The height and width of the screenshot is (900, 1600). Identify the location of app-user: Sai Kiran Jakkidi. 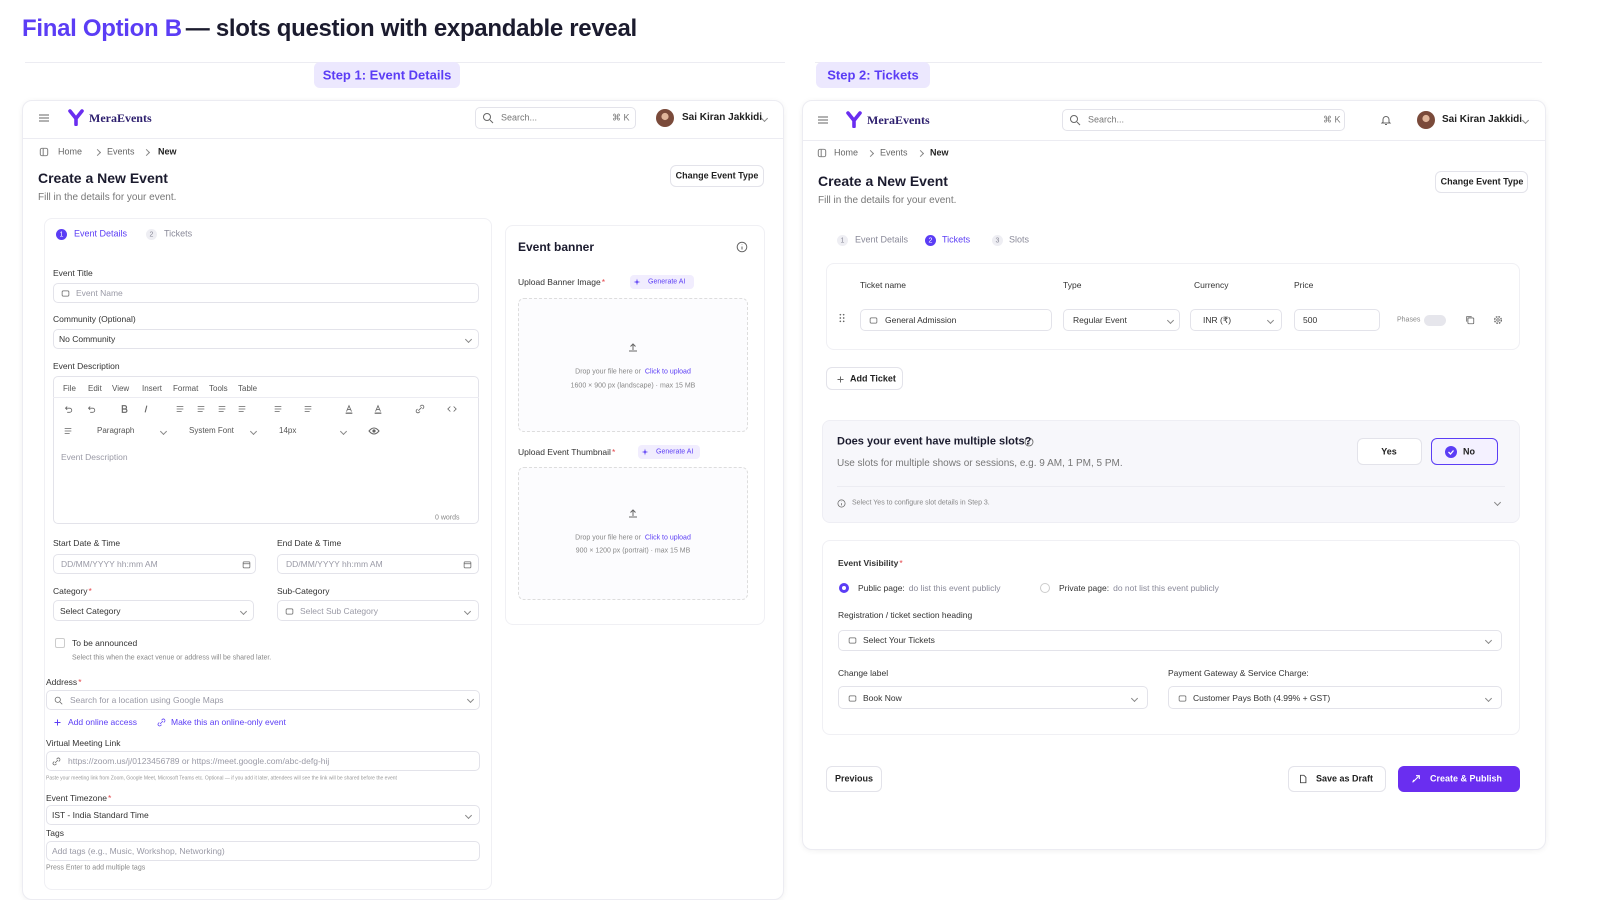
(722, 117).